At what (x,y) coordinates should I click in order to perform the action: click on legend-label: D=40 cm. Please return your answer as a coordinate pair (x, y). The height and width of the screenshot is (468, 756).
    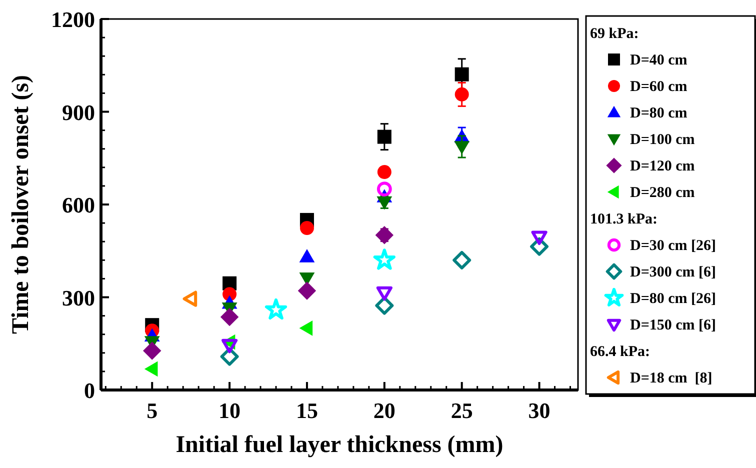
    Looking at the image, I should click on (659, 60).